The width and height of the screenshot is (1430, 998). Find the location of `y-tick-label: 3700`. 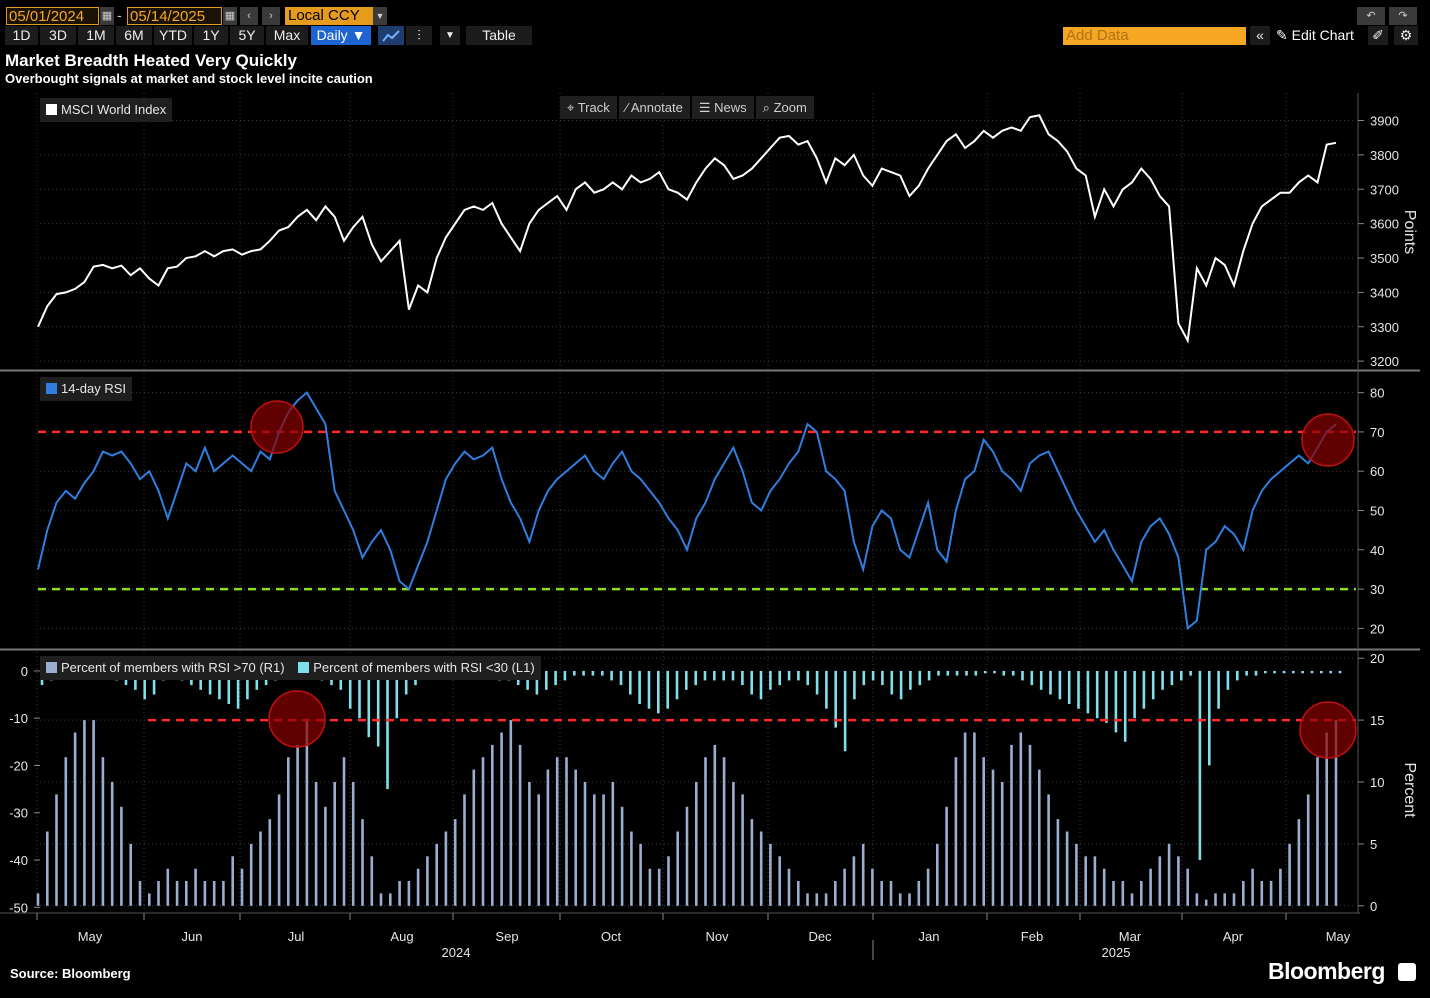

y-tick-label: 3700 is located at coordinates (1384, 189).